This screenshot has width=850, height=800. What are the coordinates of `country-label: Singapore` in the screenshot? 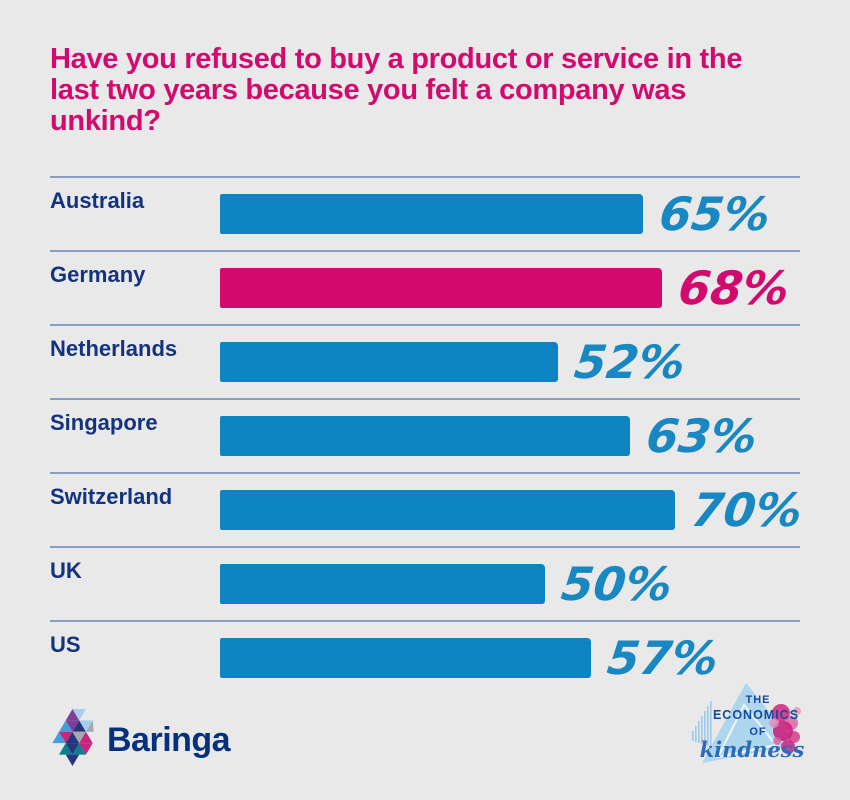 It's located at (104, 422).